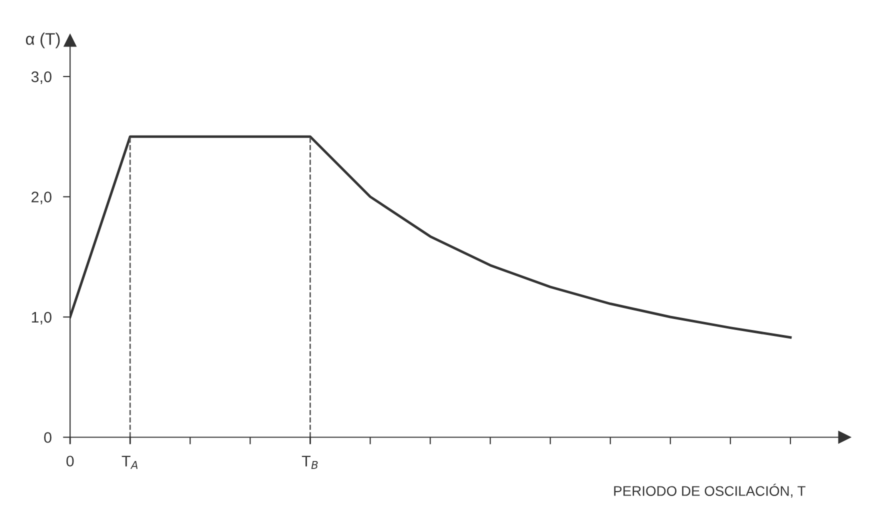 The image size is (876, 512). Describe the element at coordinates (310, 462) in the screenshot. I see `x-tick-label: T$_{B}$` at that location.